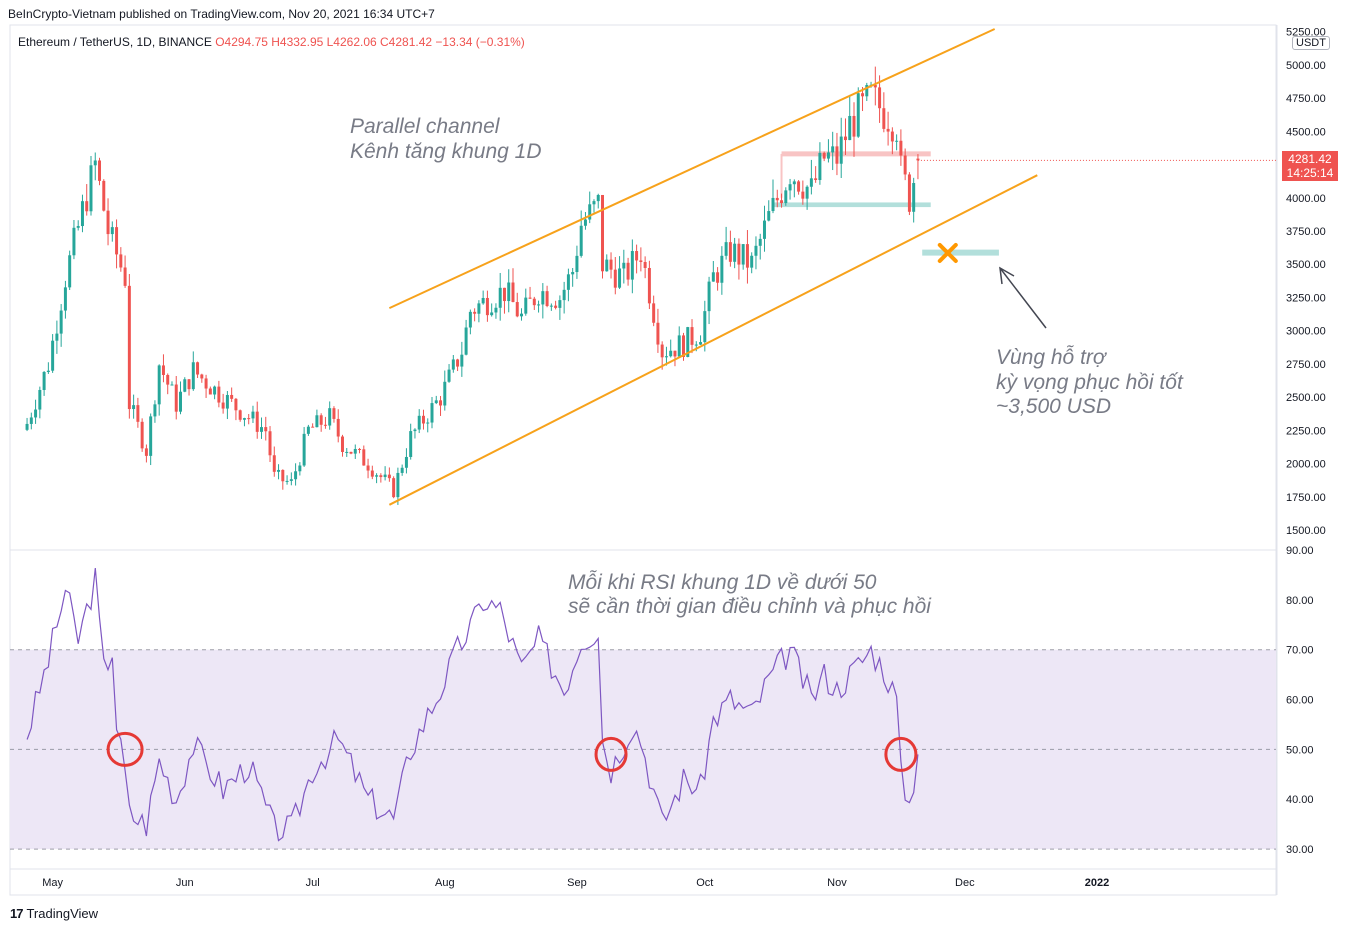 The height and width of the screenshot is (932, 1354). What do you see at coordinates (1023, 298) in the screenshot?
I see `arrow-icon` at bounding box center [1023, 298].